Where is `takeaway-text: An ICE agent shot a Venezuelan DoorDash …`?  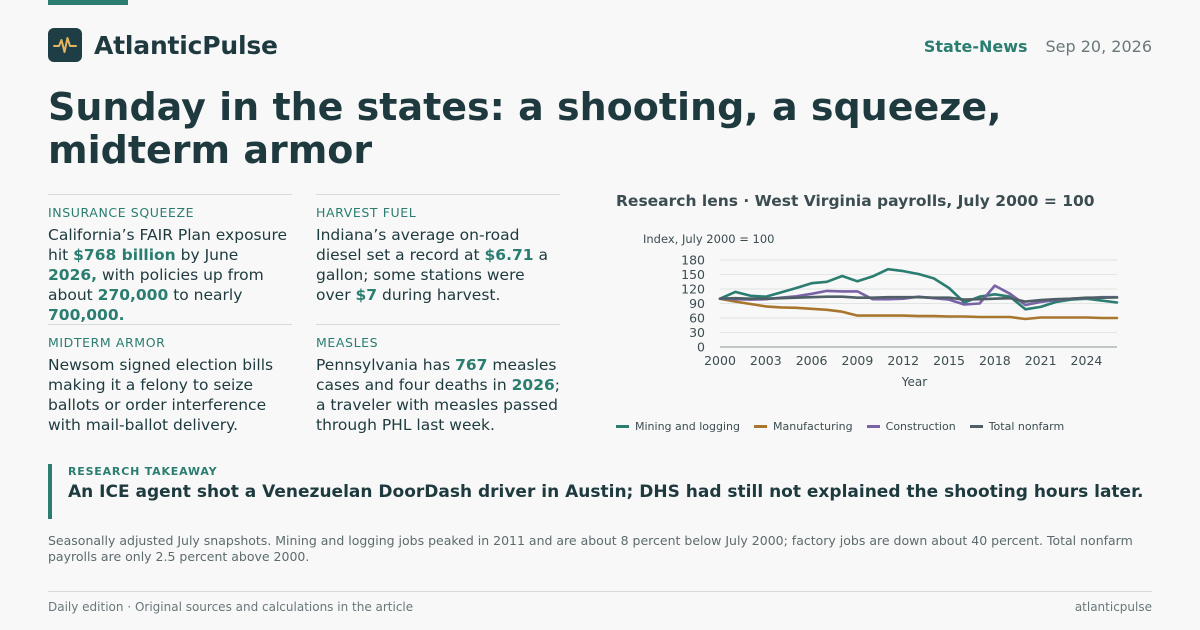
takeaway-text: An ICE agent shot a Venezuelan DoorDash … is located at coordinates (606, 492).